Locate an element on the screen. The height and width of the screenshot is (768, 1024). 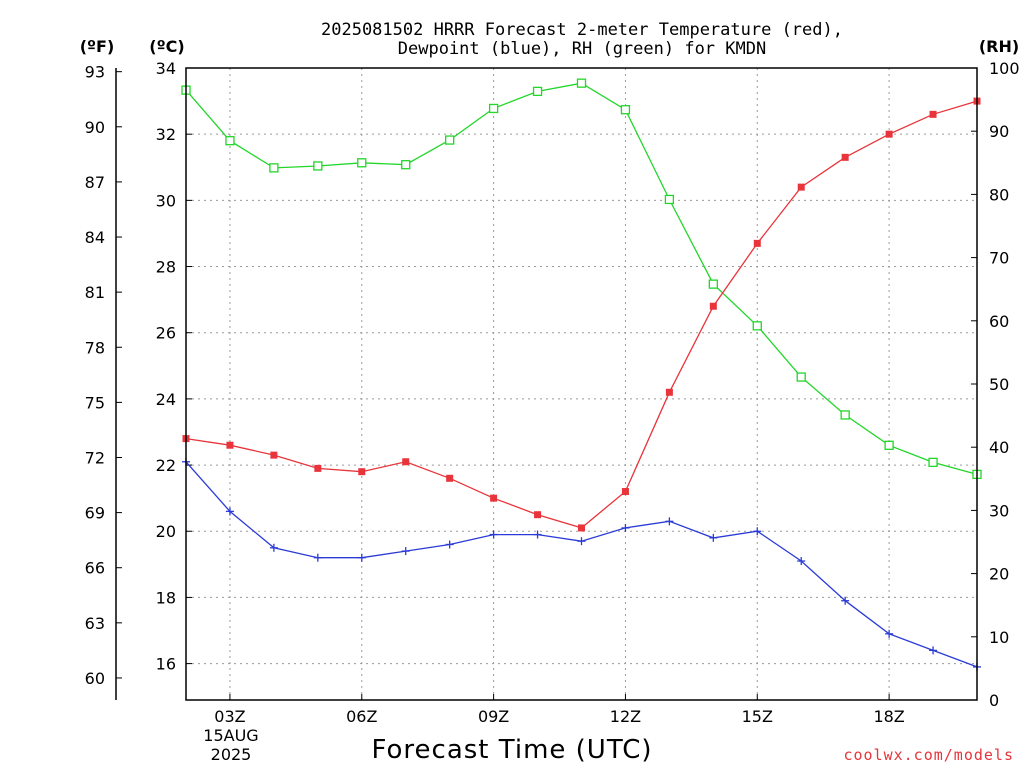
time-tick-label: 12Z is located at coordinates (625, 716).